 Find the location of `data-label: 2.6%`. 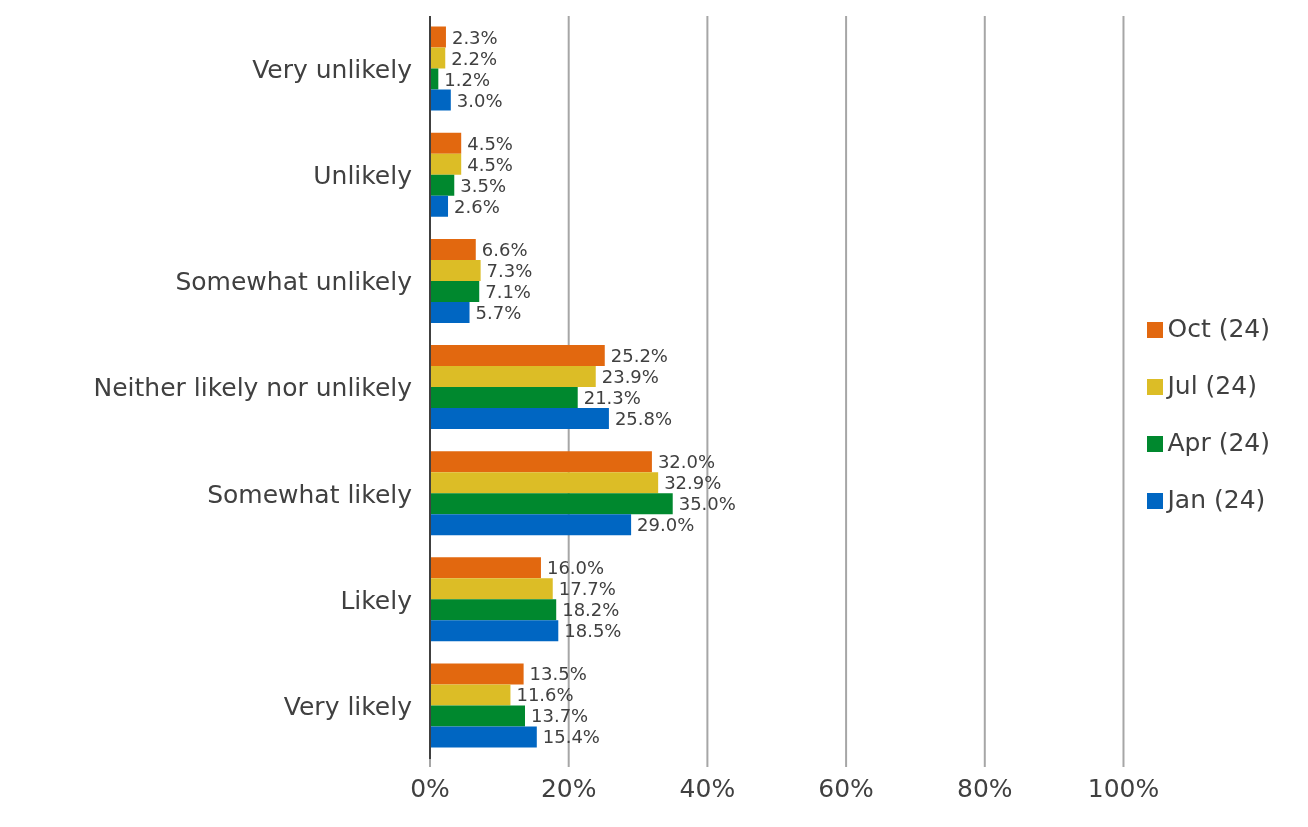

data-label: 2.6% is located at coordinates (477, 206).